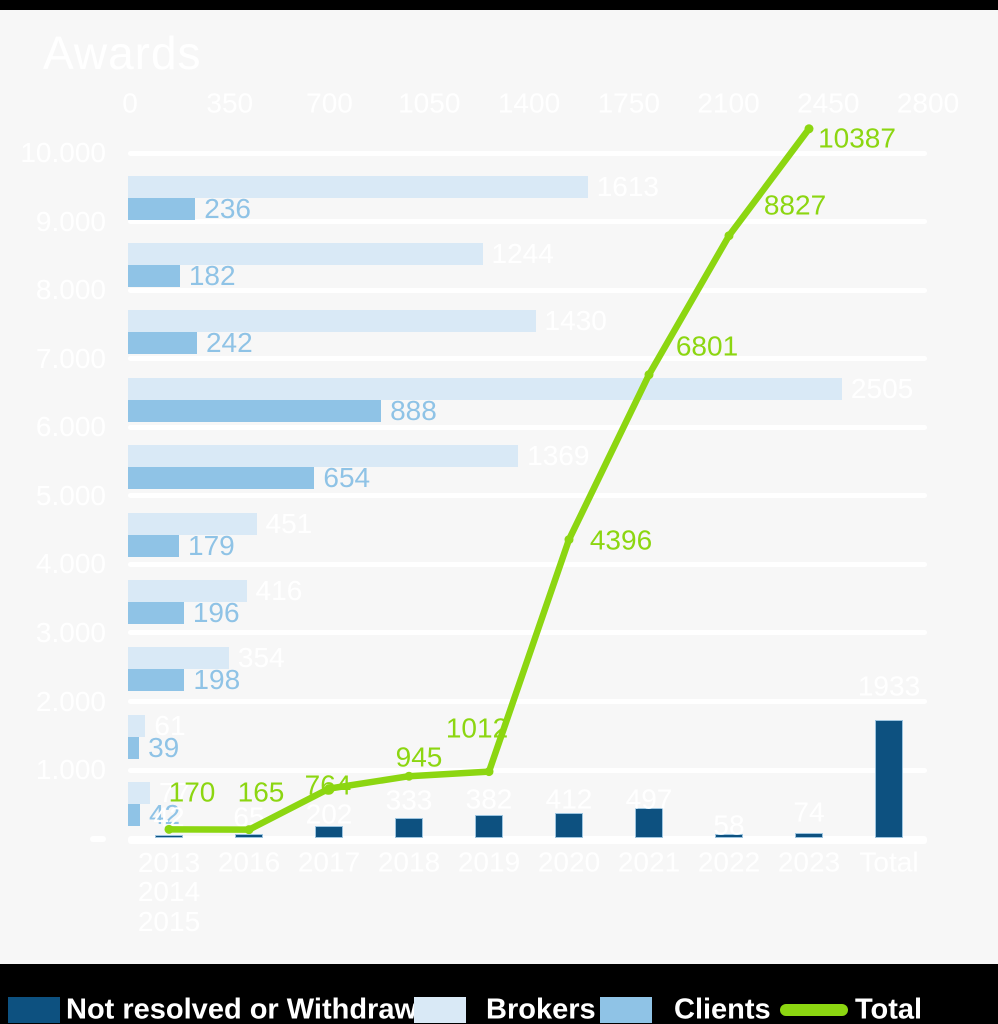  Describe the element at coordinates (63, 152) in the screenshot. I see `y-axis-label: 10.000` at that location.